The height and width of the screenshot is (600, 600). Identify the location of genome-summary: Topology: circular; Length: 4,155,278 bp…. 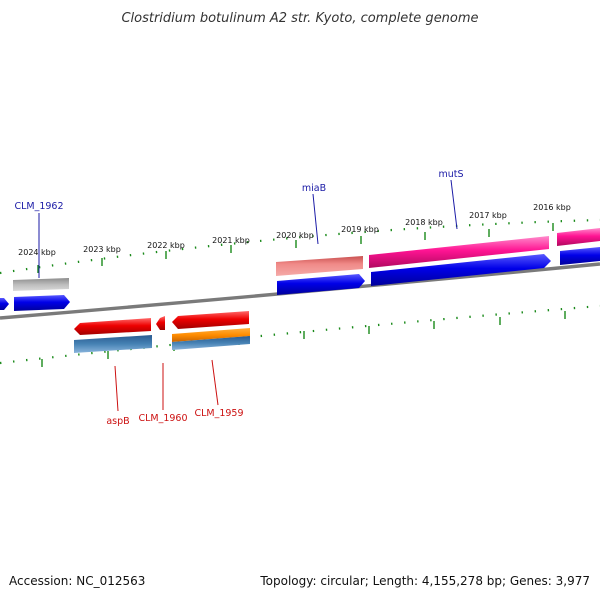
(425, 581).